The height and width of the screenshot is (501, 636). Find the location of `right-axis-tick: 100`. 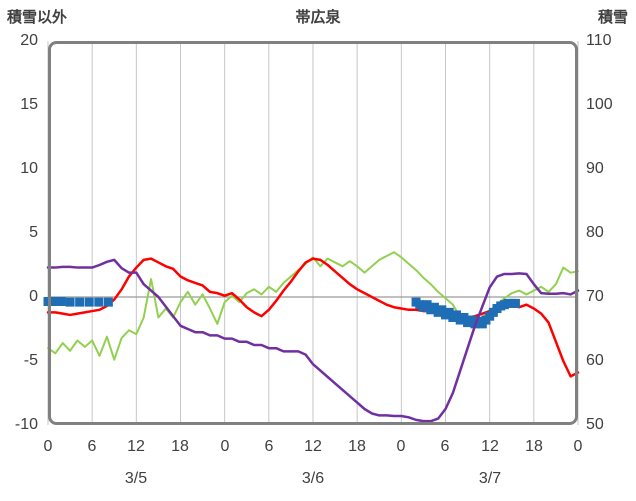

right-axis-tick: 100 is located at coordinates (599, 104).